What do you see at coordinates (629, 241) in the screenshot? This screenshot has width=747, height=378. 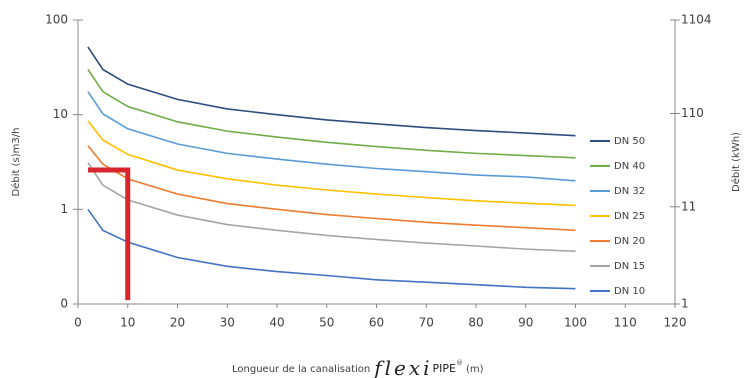 I see `legend-label: DN 20` at bounding box center [629, 241].